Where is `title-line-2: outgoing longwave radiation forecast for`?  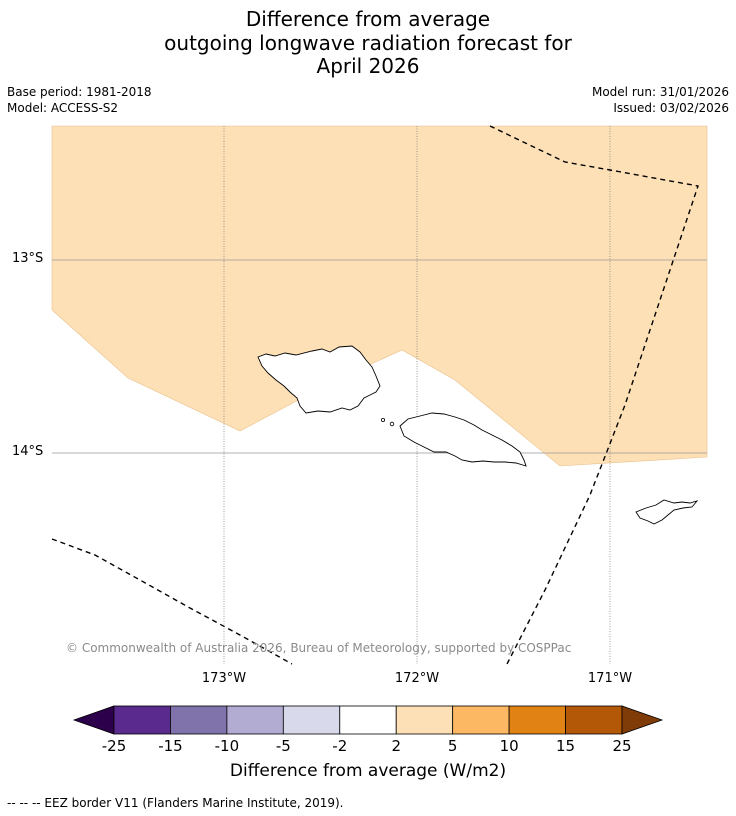
title-line-2: outgoing longwave radiation forecast for is located at coordinates (368, 42).